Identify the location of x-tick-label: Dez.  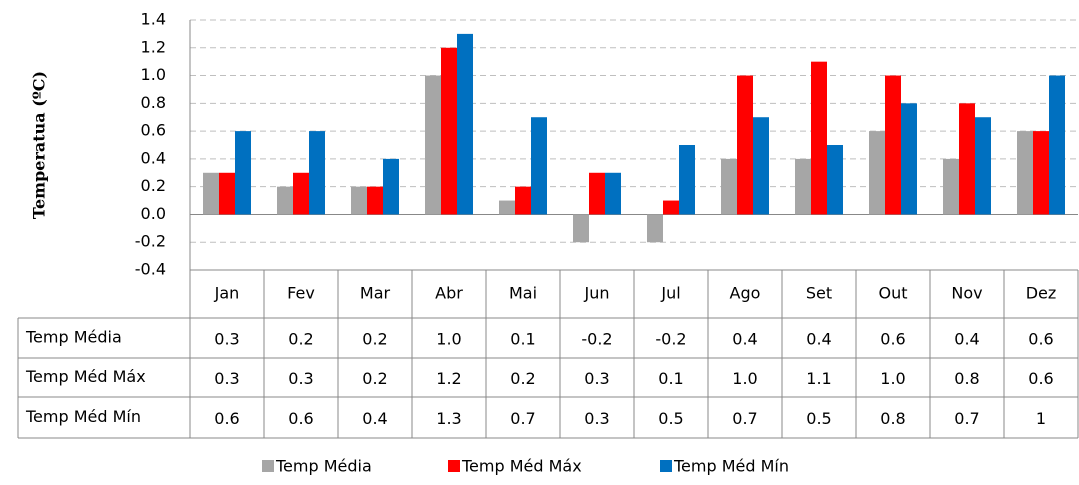
(1041, 293).